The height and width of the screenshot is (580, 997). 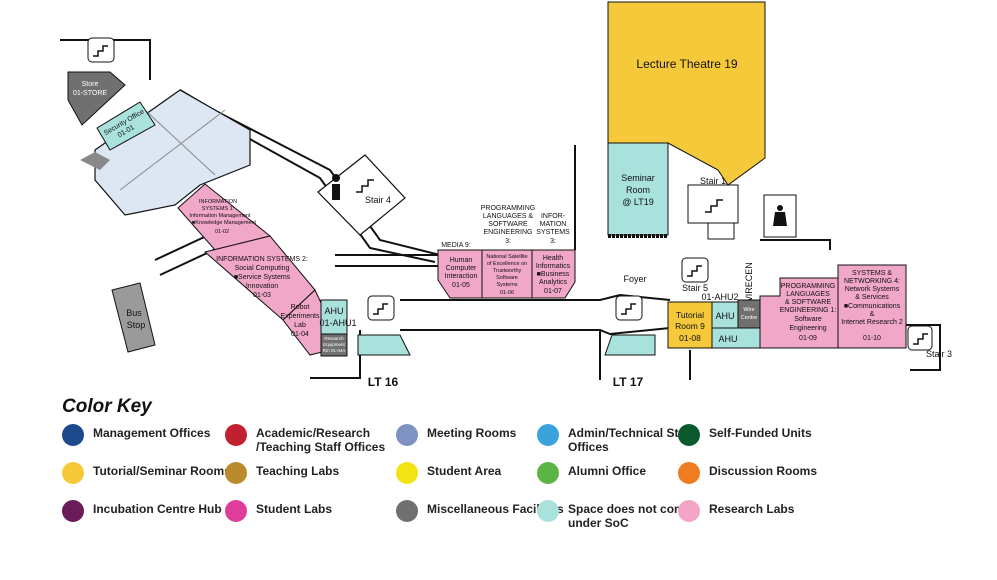 I want to click on is1-label-3: Information Management, so click(x=220, y=216).